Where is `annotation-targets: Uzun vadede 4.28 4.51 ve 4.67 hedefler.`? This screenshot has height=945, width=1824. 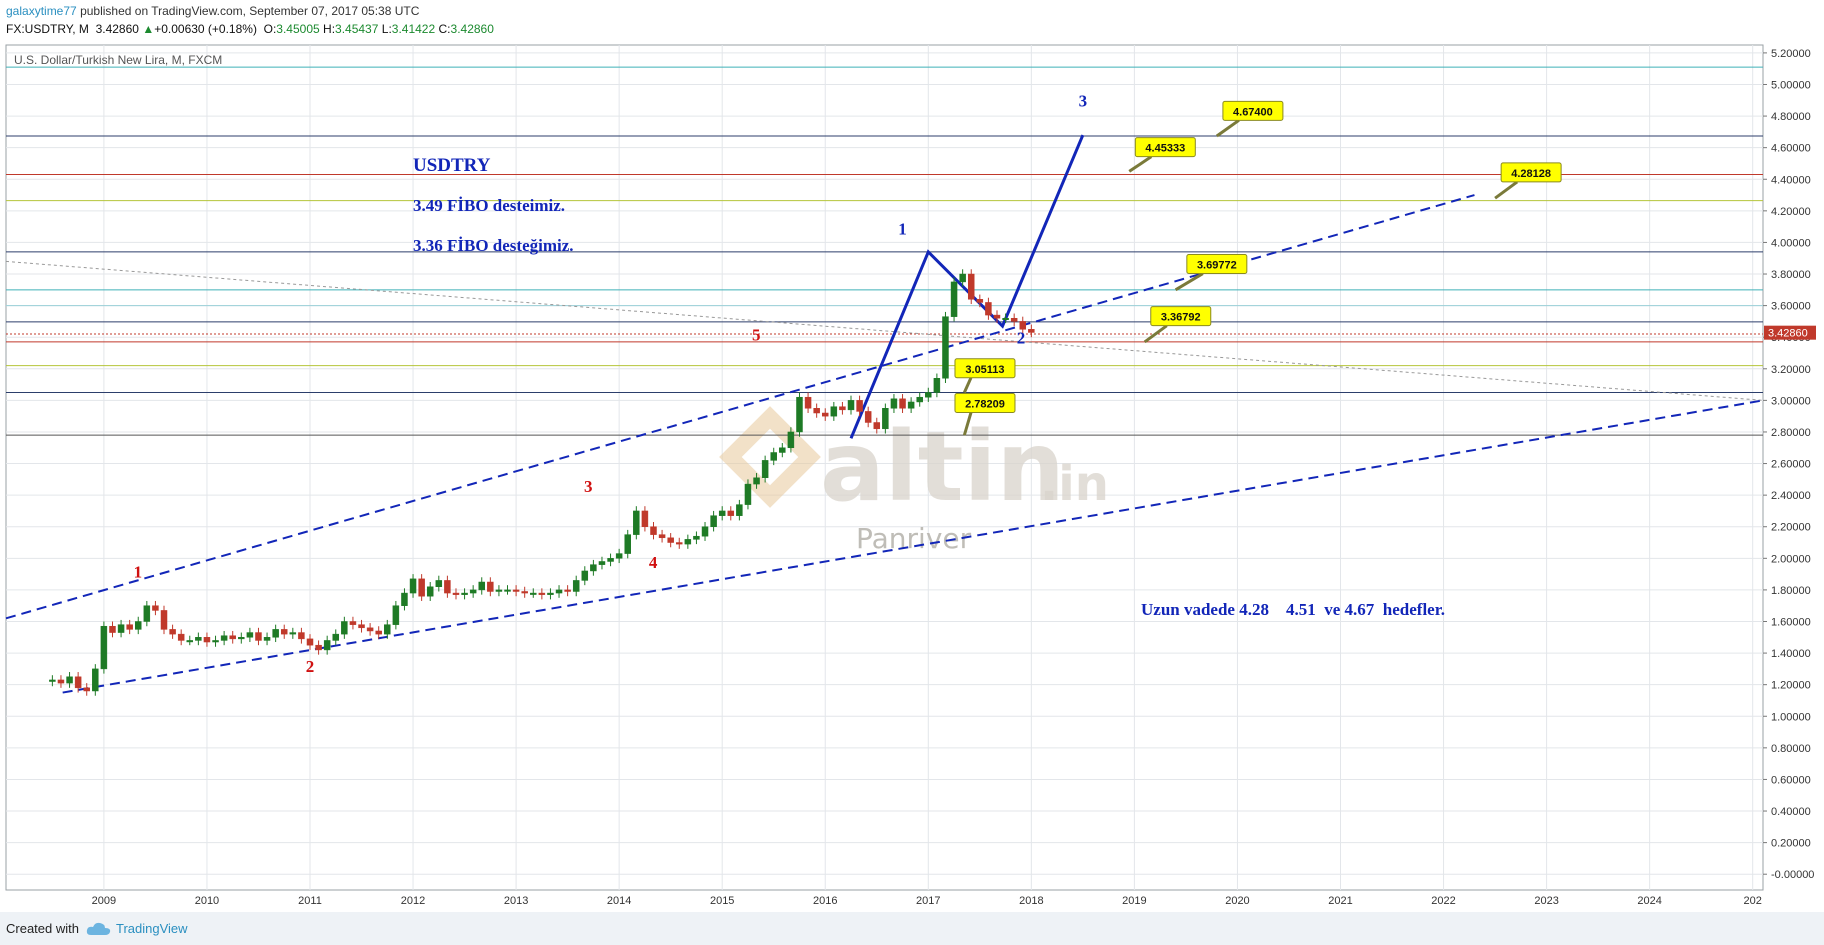 annotation-targets: Uzun vadede 4.28 4.51 ve 4.67 hedefler. is located at coordinates (1293, 609).